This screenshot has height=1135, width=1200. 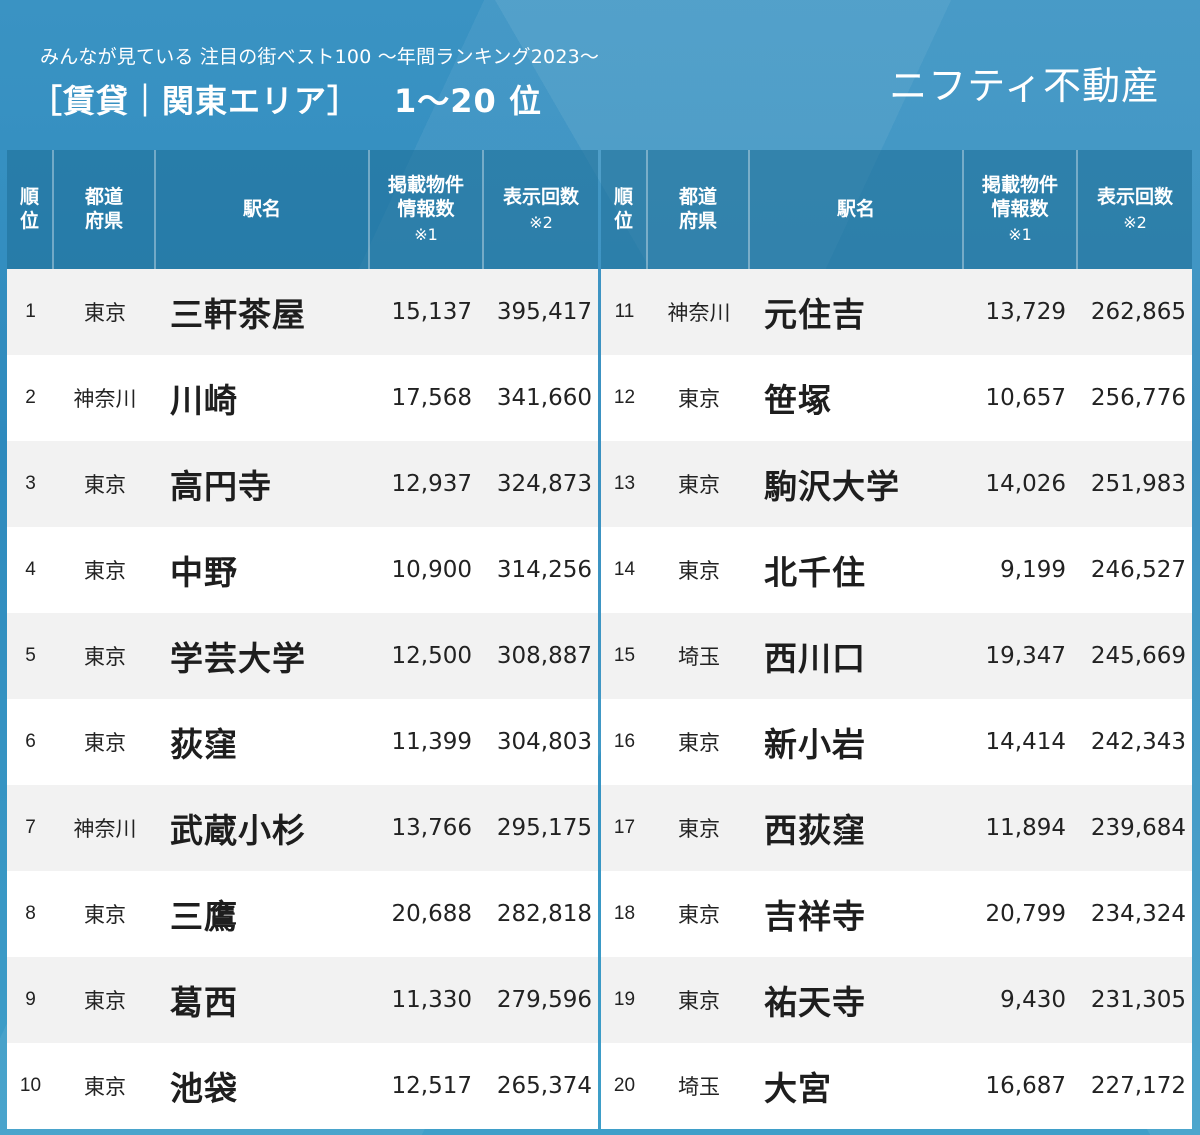 I want to click on rank-cell: 3, so click(x=30, y=483).